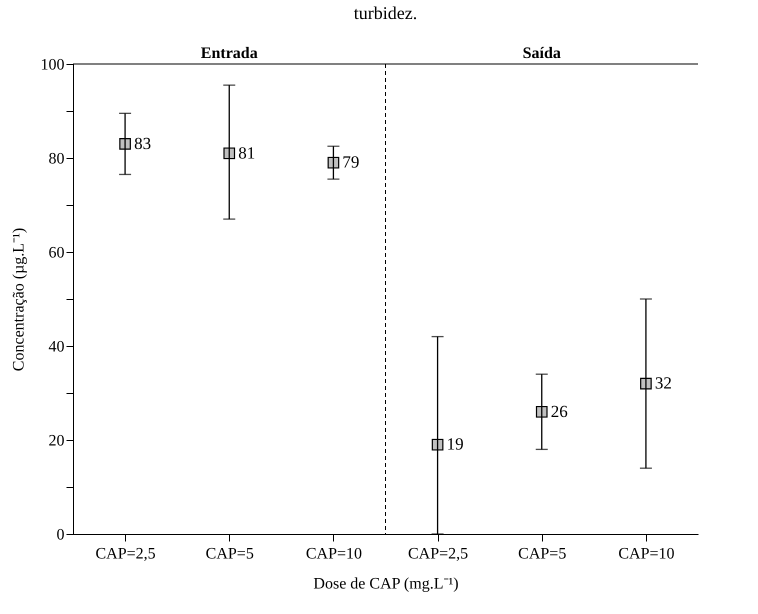  What do you see at coordinates (56, 159) in the screenshot?
I see `y-tick-label: 80` at bounding box center [56, 159].